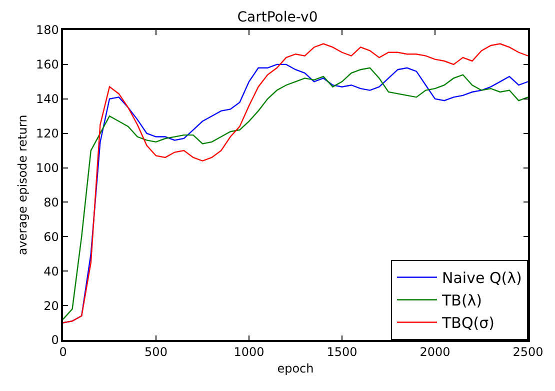 The height and width of the screenshot is (391, 555). I want to click on chart-title: CartPole-v0, so click(277, 18).